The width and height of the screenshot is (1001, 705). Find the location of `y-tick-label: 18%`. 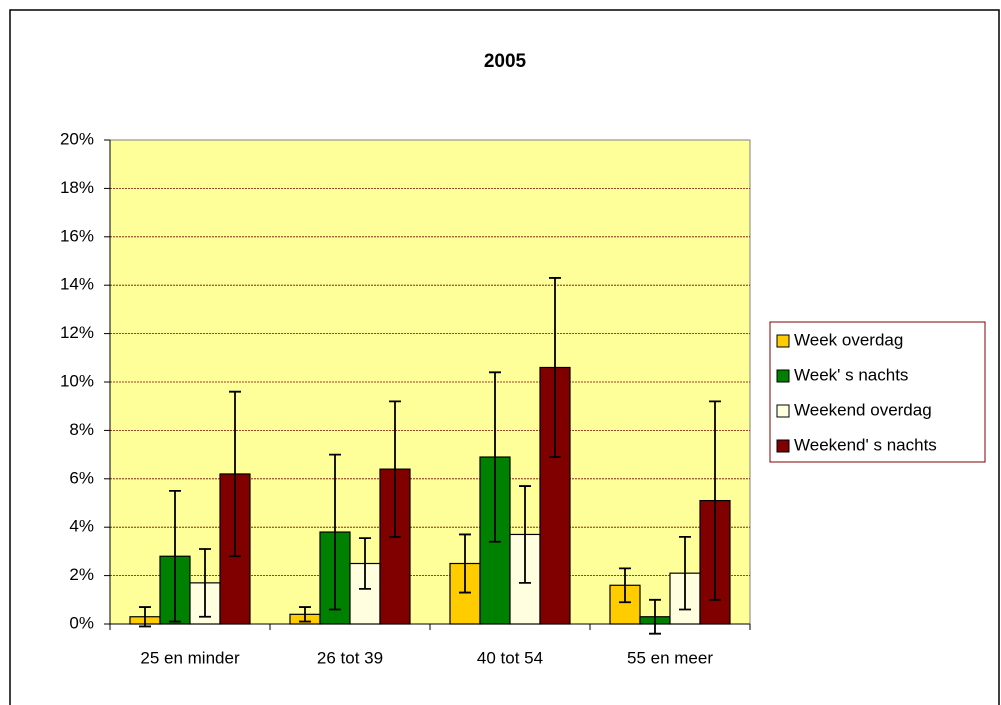

y-tick-label: 18% is located at coordinates (77, 187).